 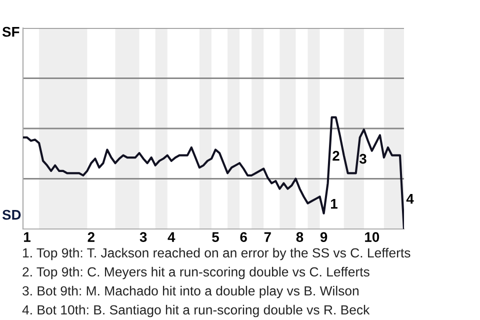 I want to click on annotation: 2, so click(x=336, y=155).